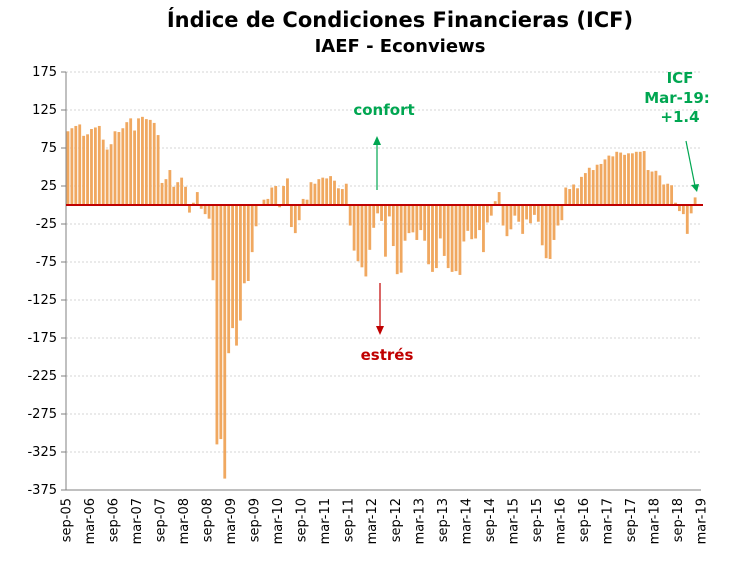  What do you see at coordinates (42, 376) in the screenshot?
I see `y-tick-label: -225` at bounding box center [42, 376].